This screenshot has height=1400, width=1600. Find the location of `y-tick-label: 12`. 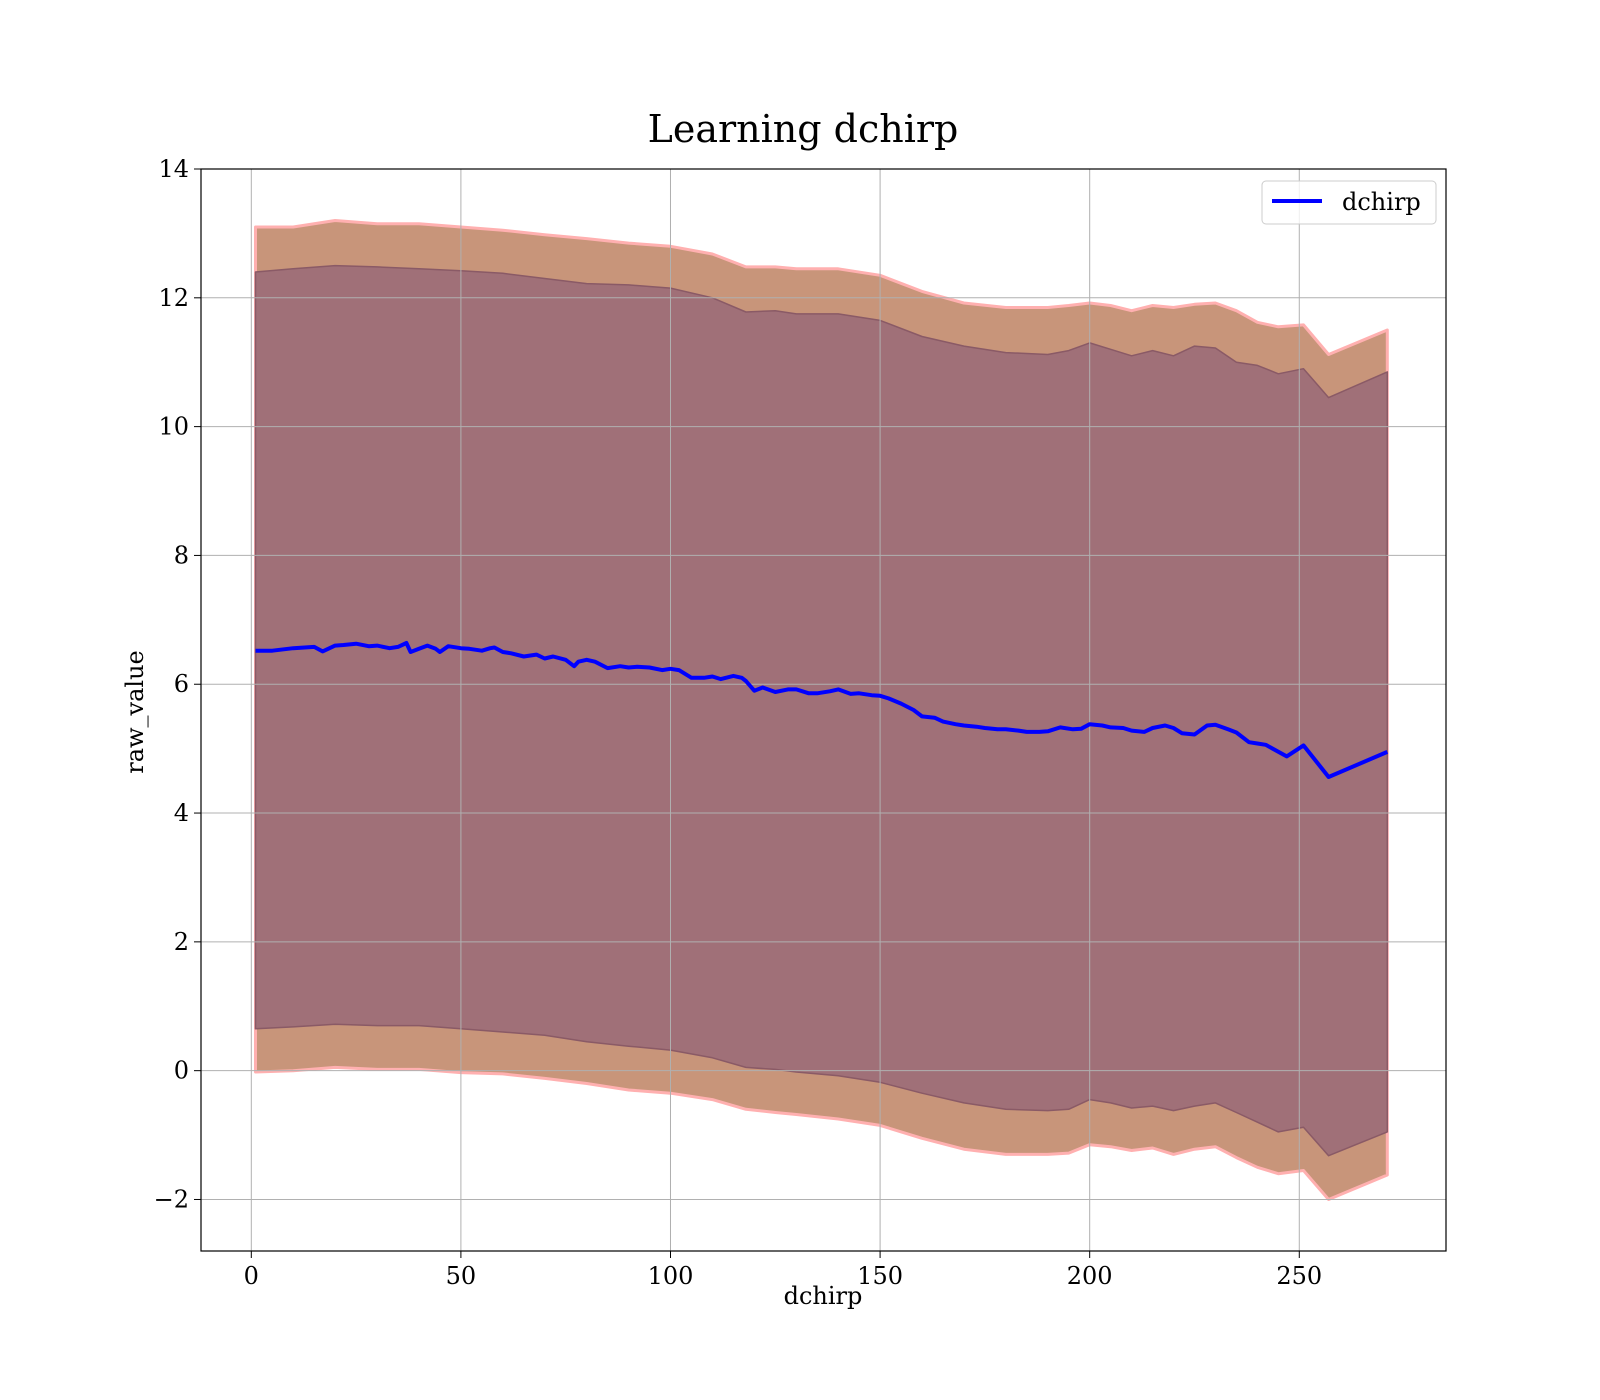

y-tick-label: 12 is located at coordinates (173, 298).